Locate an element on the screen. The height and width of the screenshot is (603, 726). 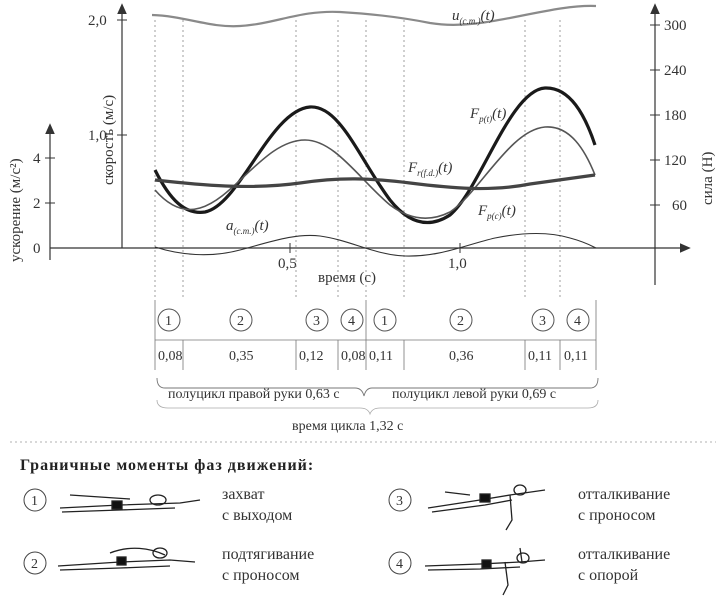
force-ticks: 300 240 180 120 60 is located at coordinates (668, 116).